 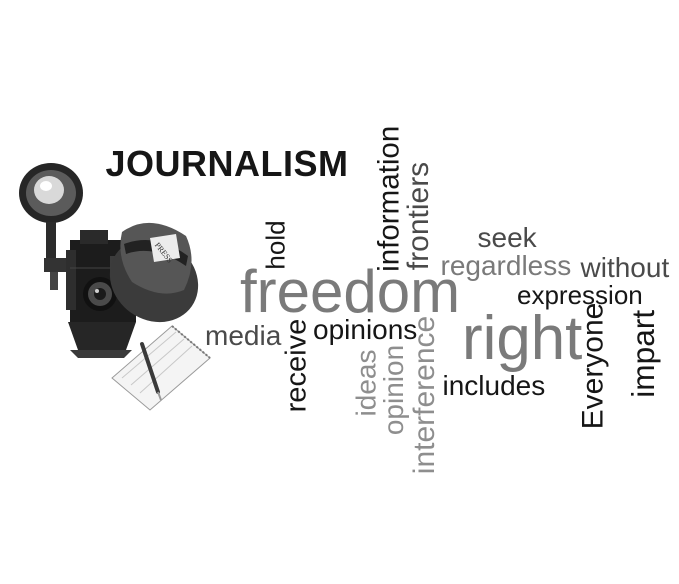 What do you see at coordinates (151, 371) in the screenshot?
I see `pen-icon` at bounding box center [151, 371].